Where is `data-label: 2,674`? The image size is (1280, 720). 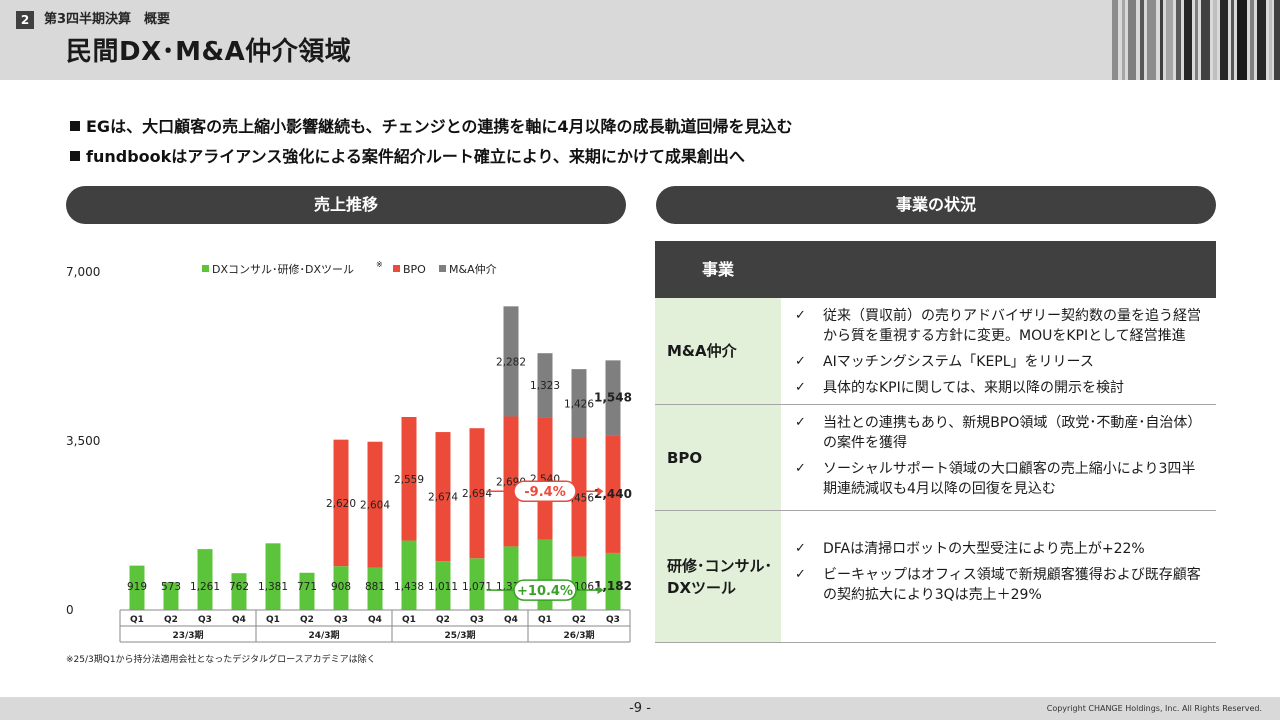
data-label: 2,674 is located at coordinates (443, 498).